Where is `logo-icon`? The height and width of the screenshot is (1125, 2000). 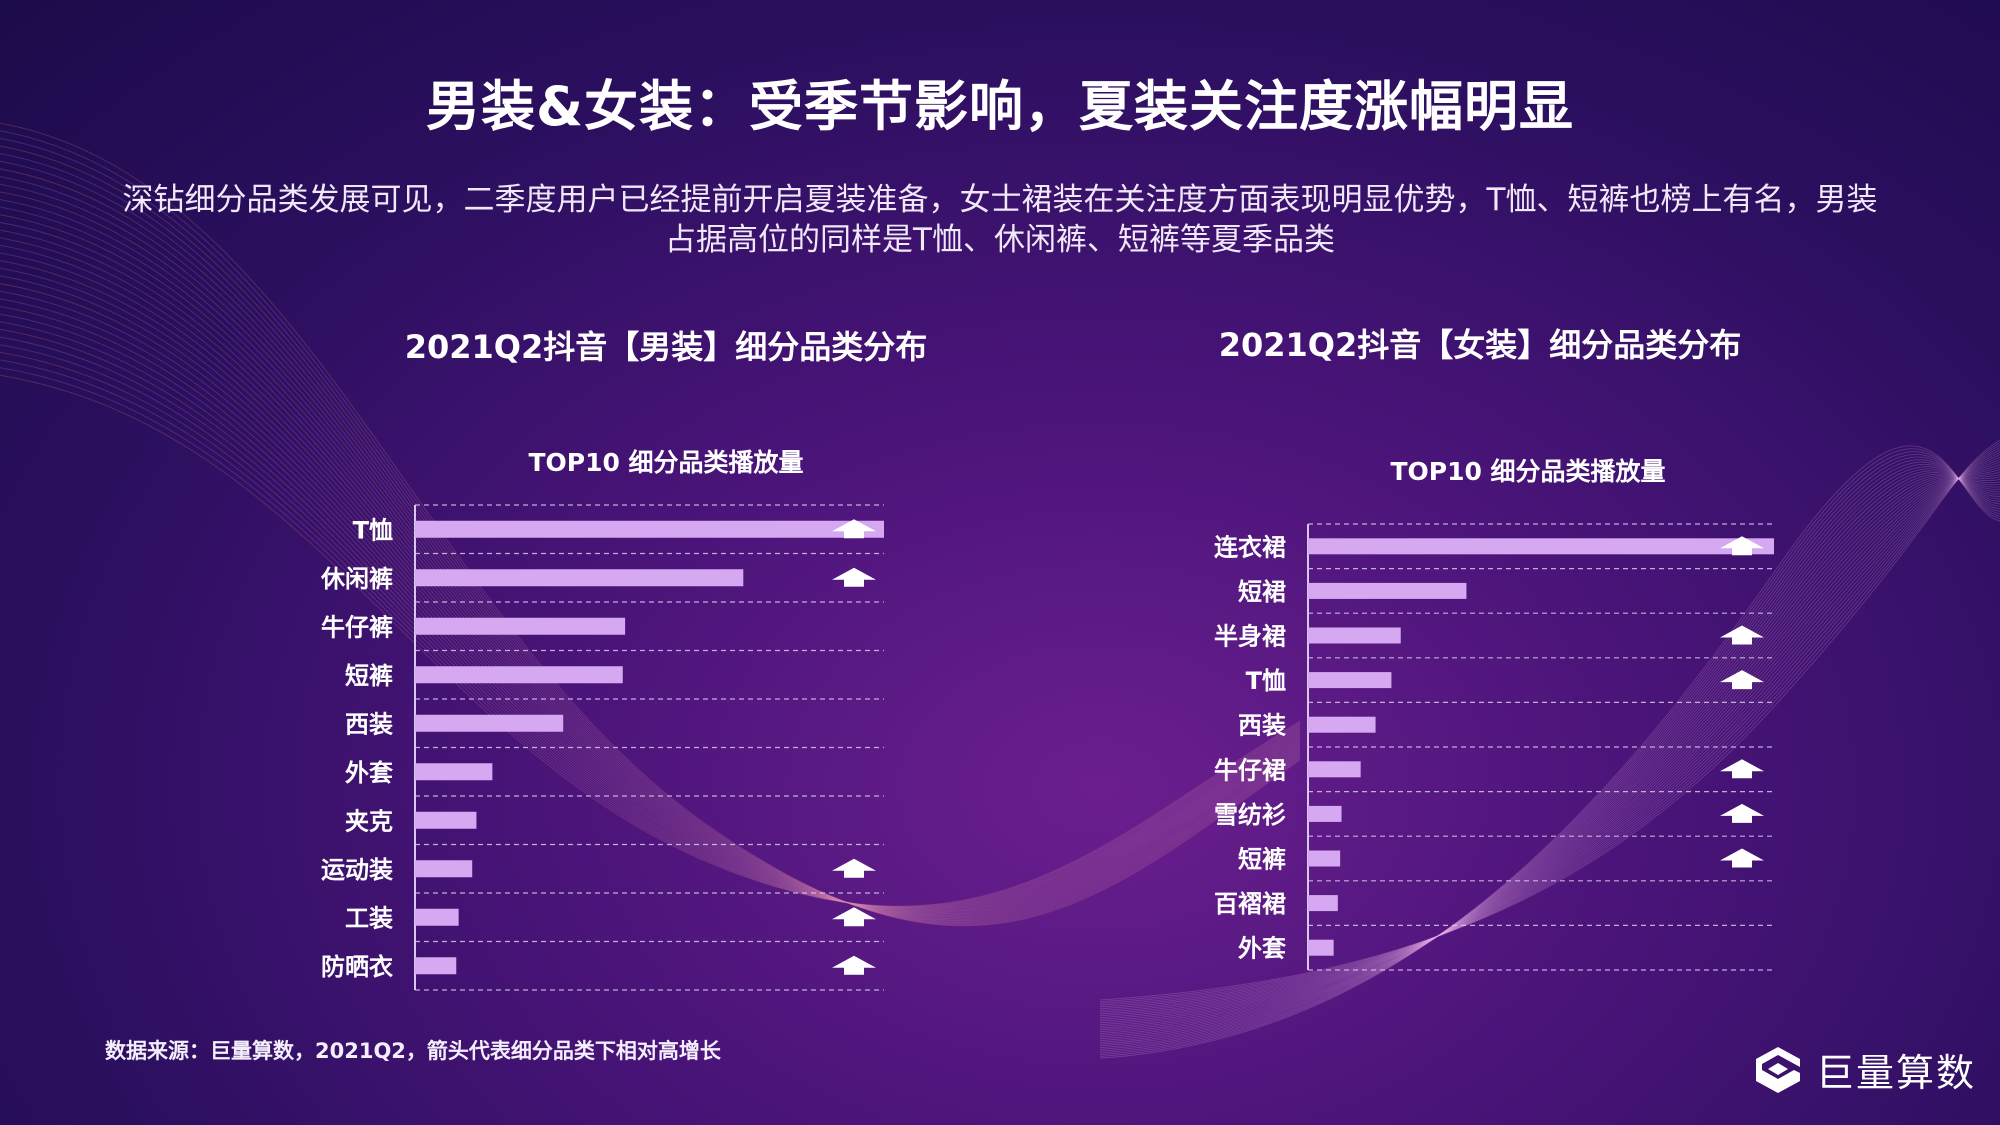
logo-icon is located at coordinates (1778, 1069).